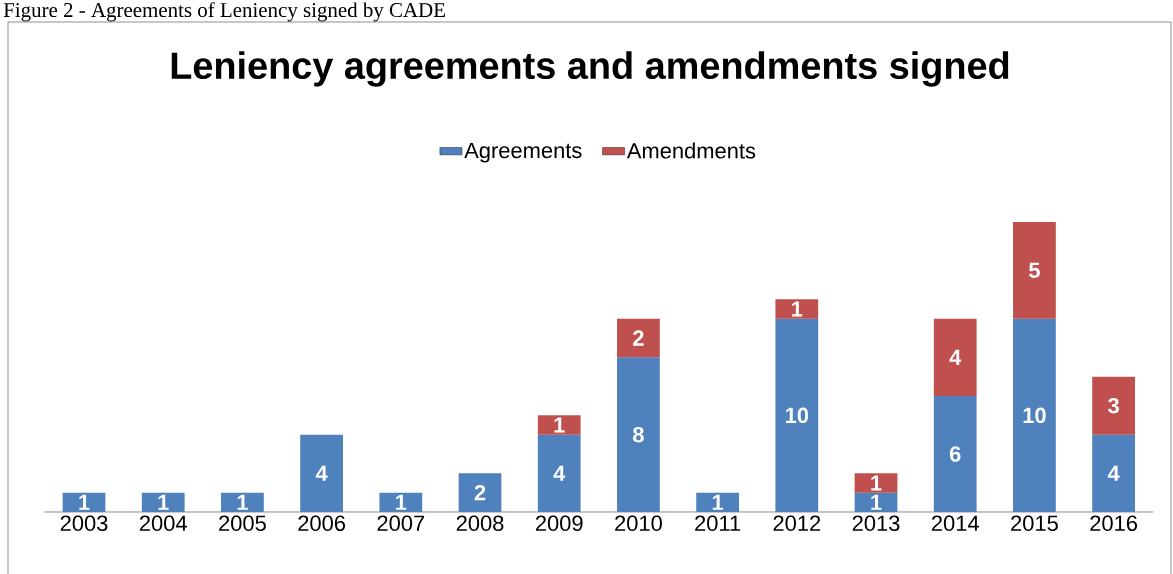 This screenshot has height=574, width=1173. What do you see at coordinates (691, 150) in the screenshot?
I see `legend-label: Amendments` at bounding box center [691, 150].